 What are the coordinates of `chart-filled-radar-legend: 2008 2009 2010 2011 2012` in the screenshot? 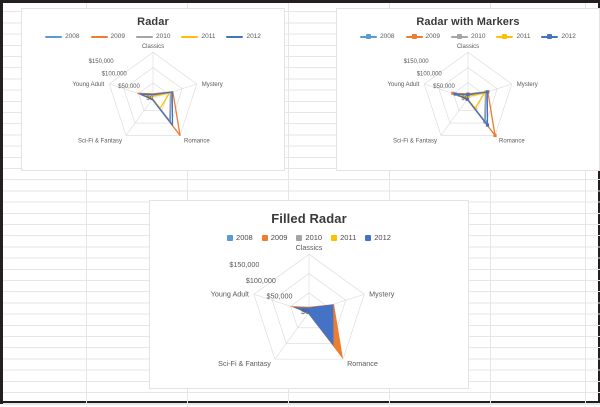 It's located at (309, 237).